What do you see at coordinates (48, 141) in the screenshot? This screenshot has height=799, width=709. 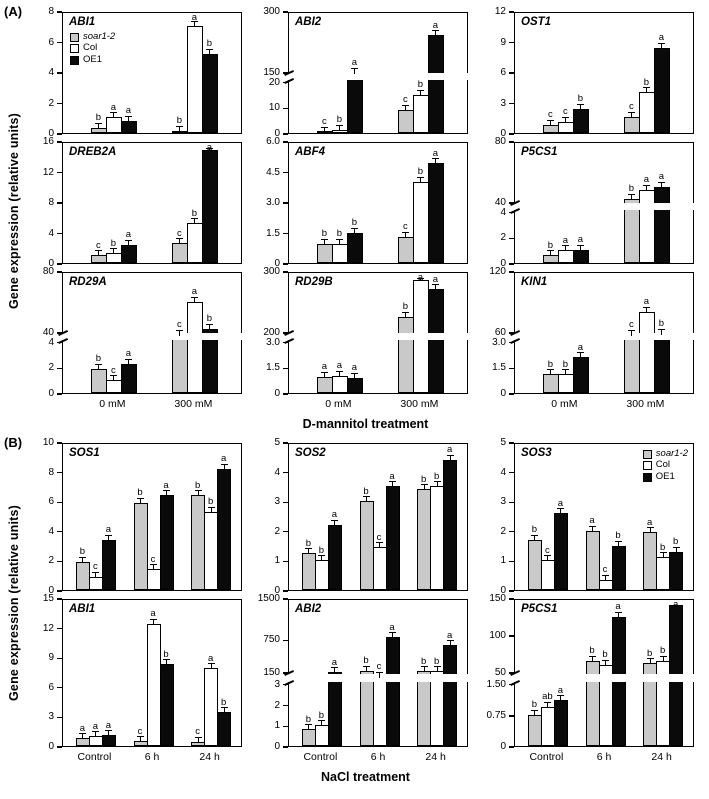 I see `y-tick-label: 16` at bounding box center [48, 141].